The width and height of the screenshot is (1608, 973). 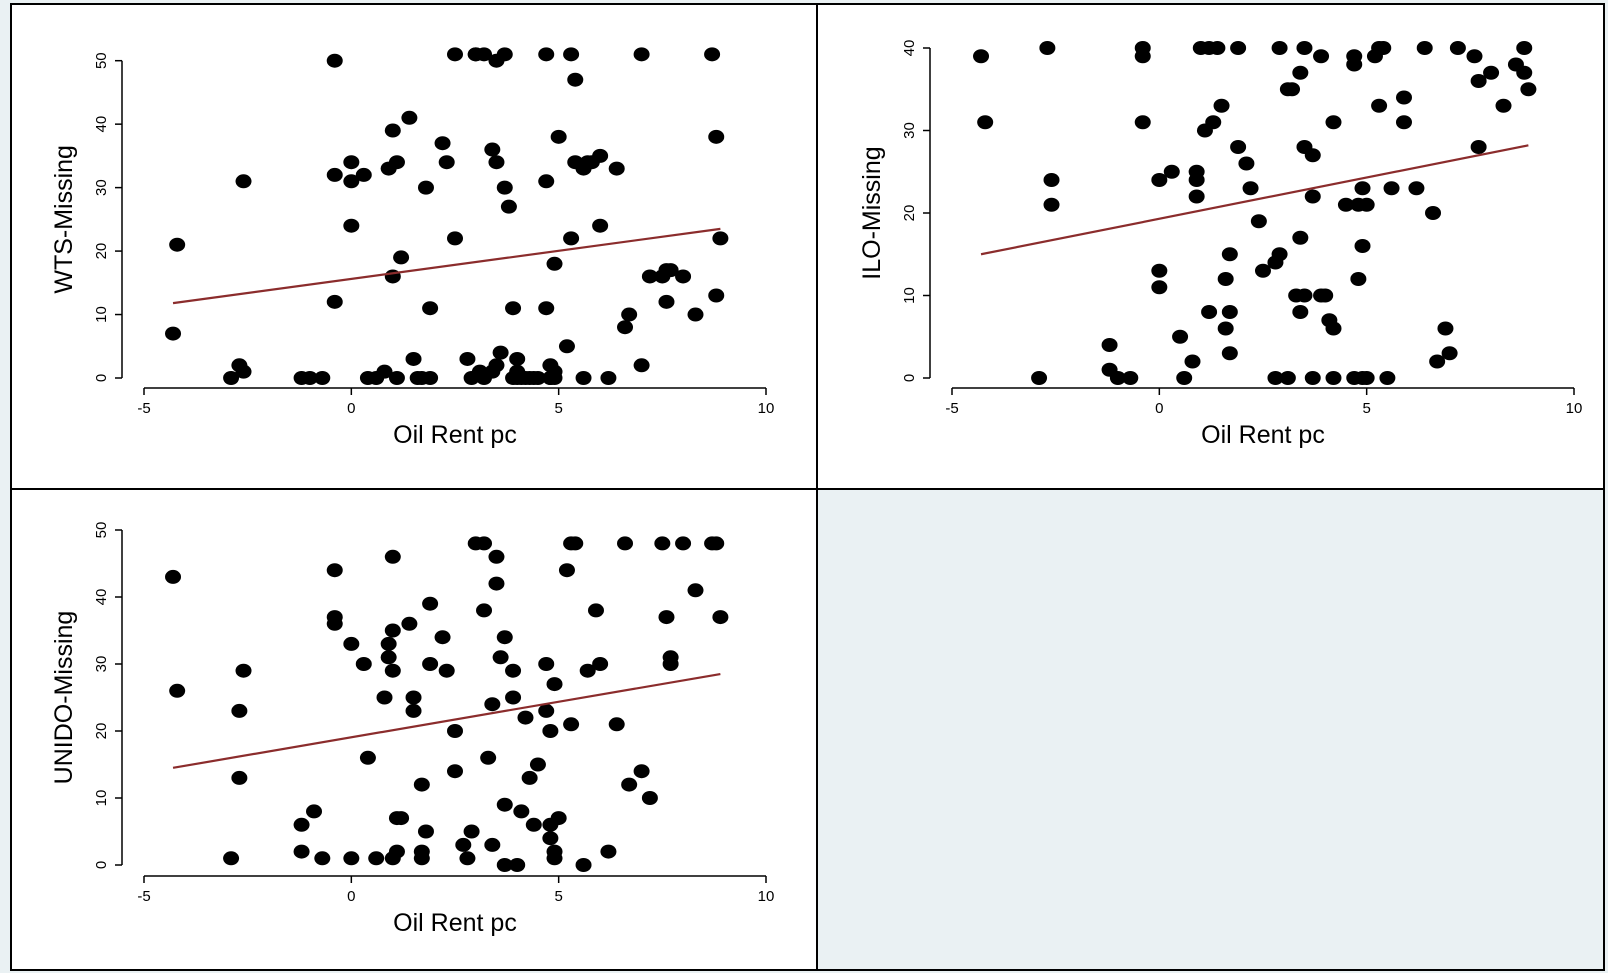 What do you see at coordinates (1574, 408) in the screenshot?
I see `x-tick-label: 10` at bounding box center [1574, 408].